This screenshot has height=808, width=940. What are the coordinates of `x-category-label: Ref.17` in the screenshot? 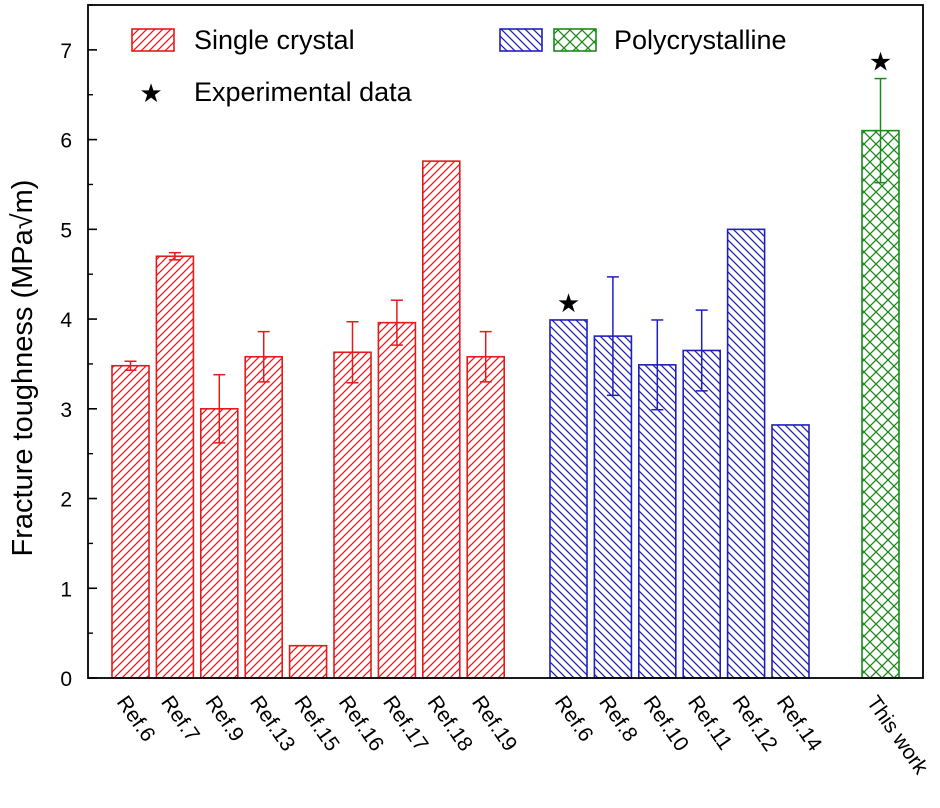 It's located at (405, 724).